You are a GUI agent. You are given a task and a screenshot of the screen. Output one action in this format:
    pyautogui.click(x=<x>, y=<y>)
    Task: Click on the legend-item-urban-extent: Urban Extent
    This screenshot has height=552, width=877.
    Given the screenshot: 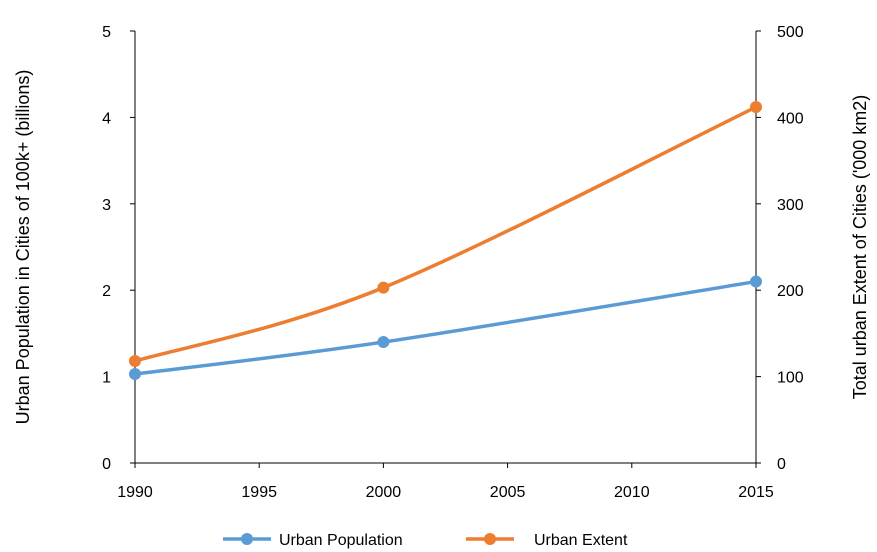 What is the action you would take?
    pyautogui.click(x=547, y=540)
    